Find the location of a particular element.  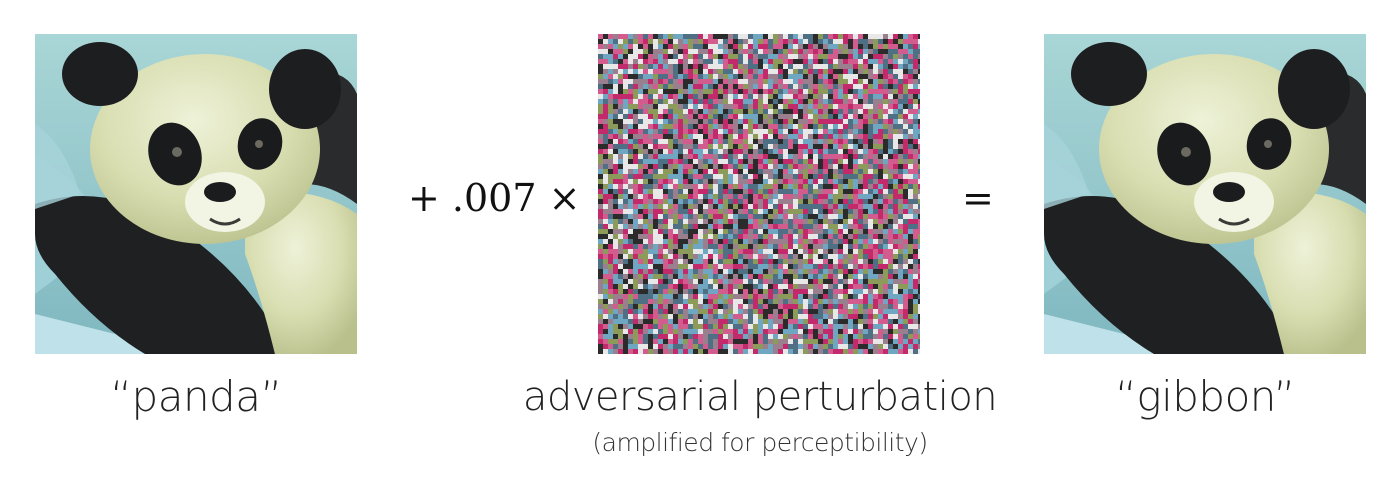

noise-pattern is located at coordinates (759, 194).